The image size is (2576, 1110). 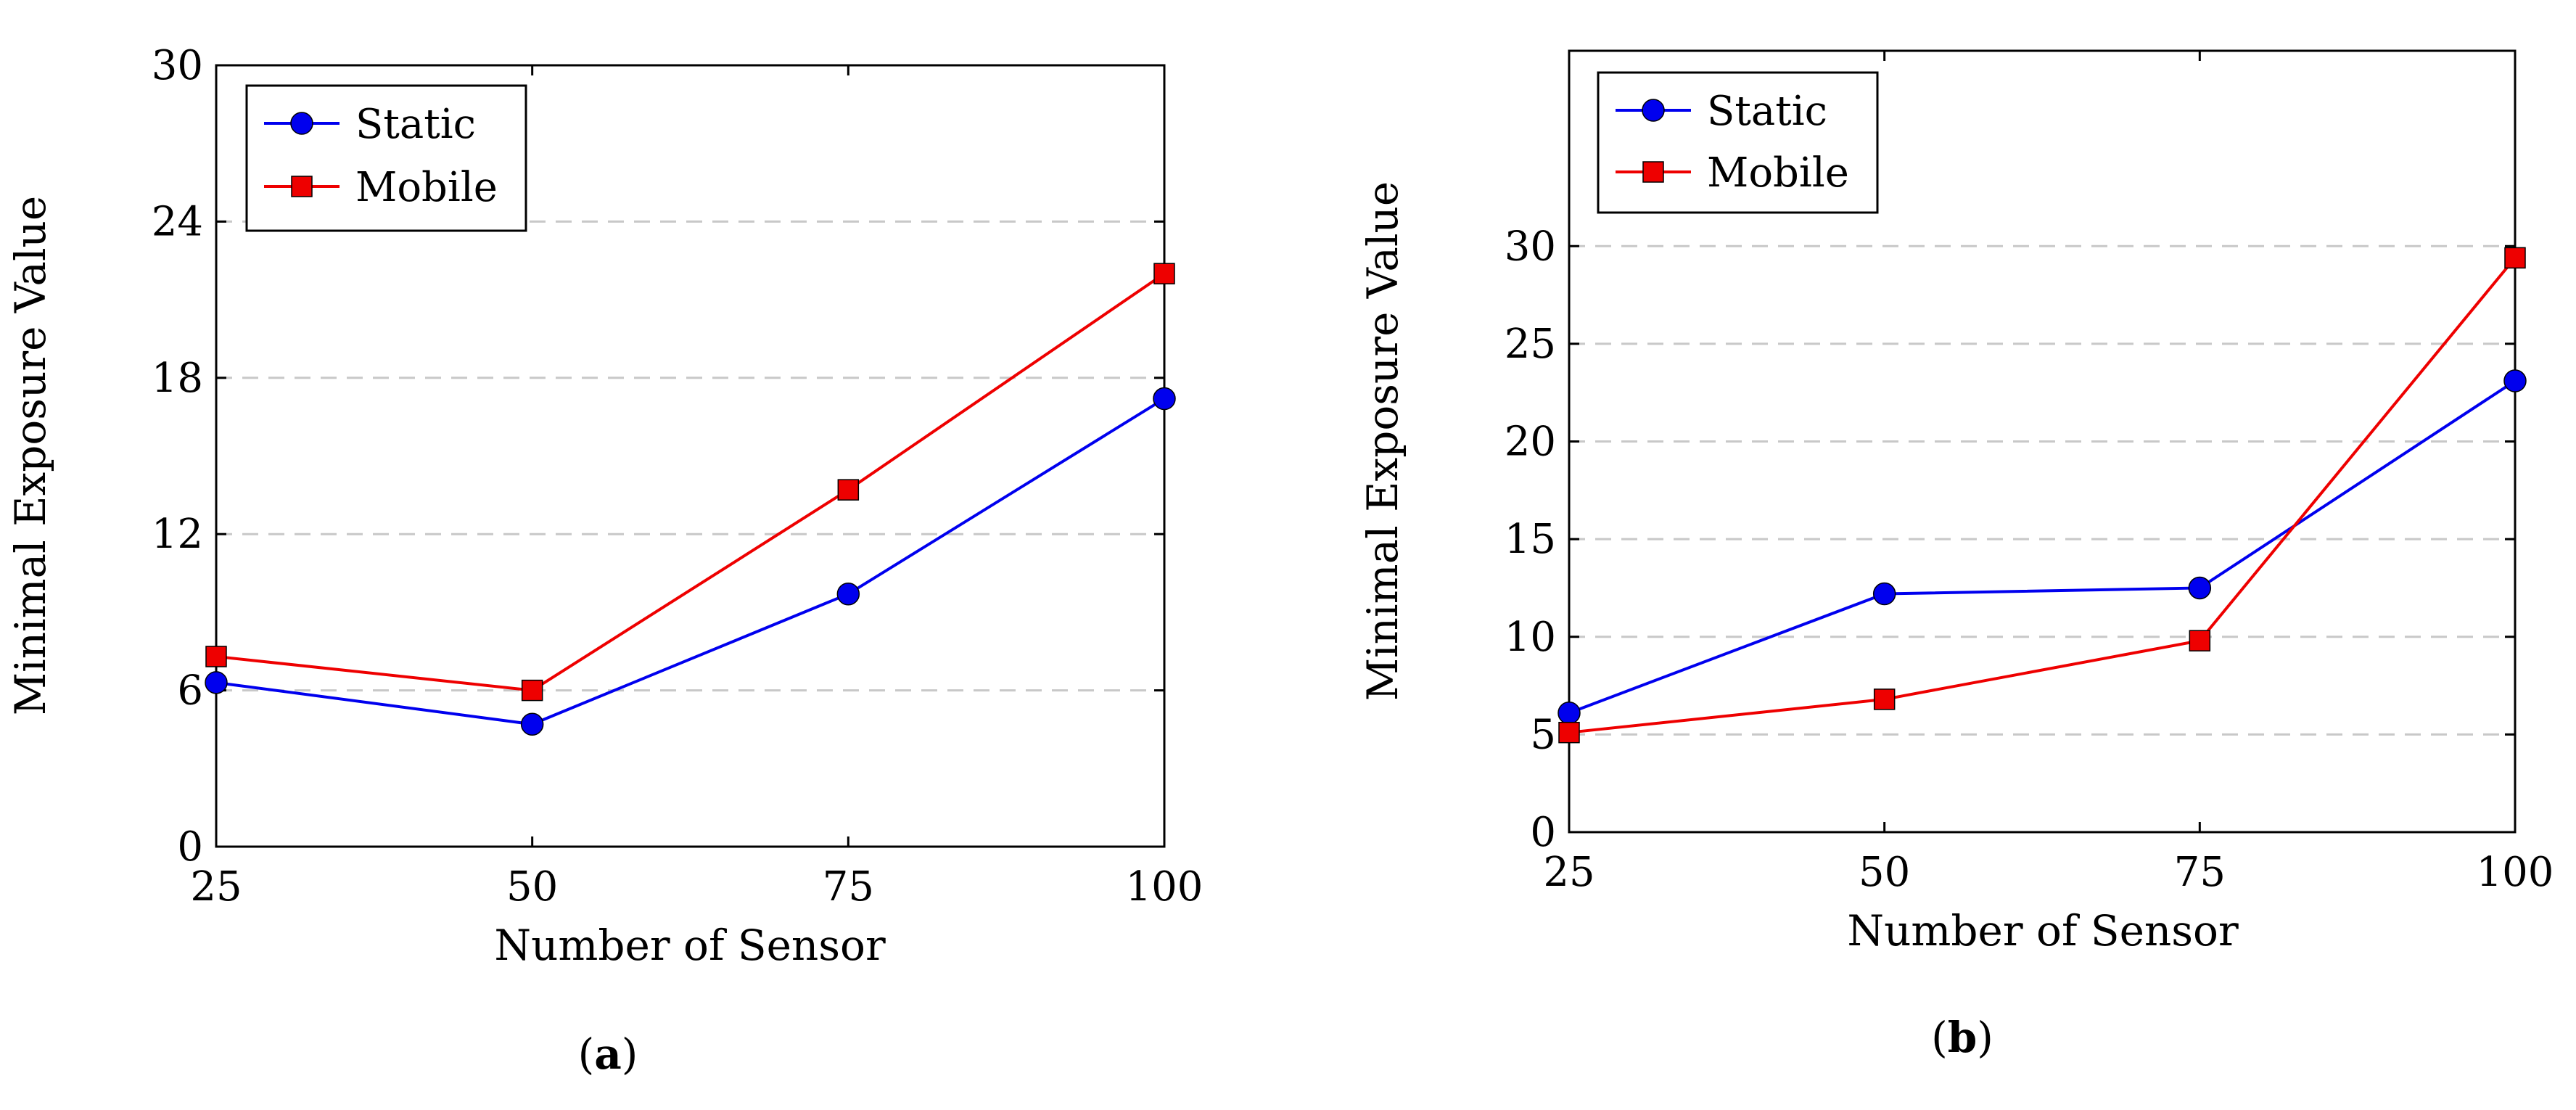 What do you see at coordinates (177, 221) in the screenshot?
I see `y-tick-label: 24` at bounding box center [177, 221].